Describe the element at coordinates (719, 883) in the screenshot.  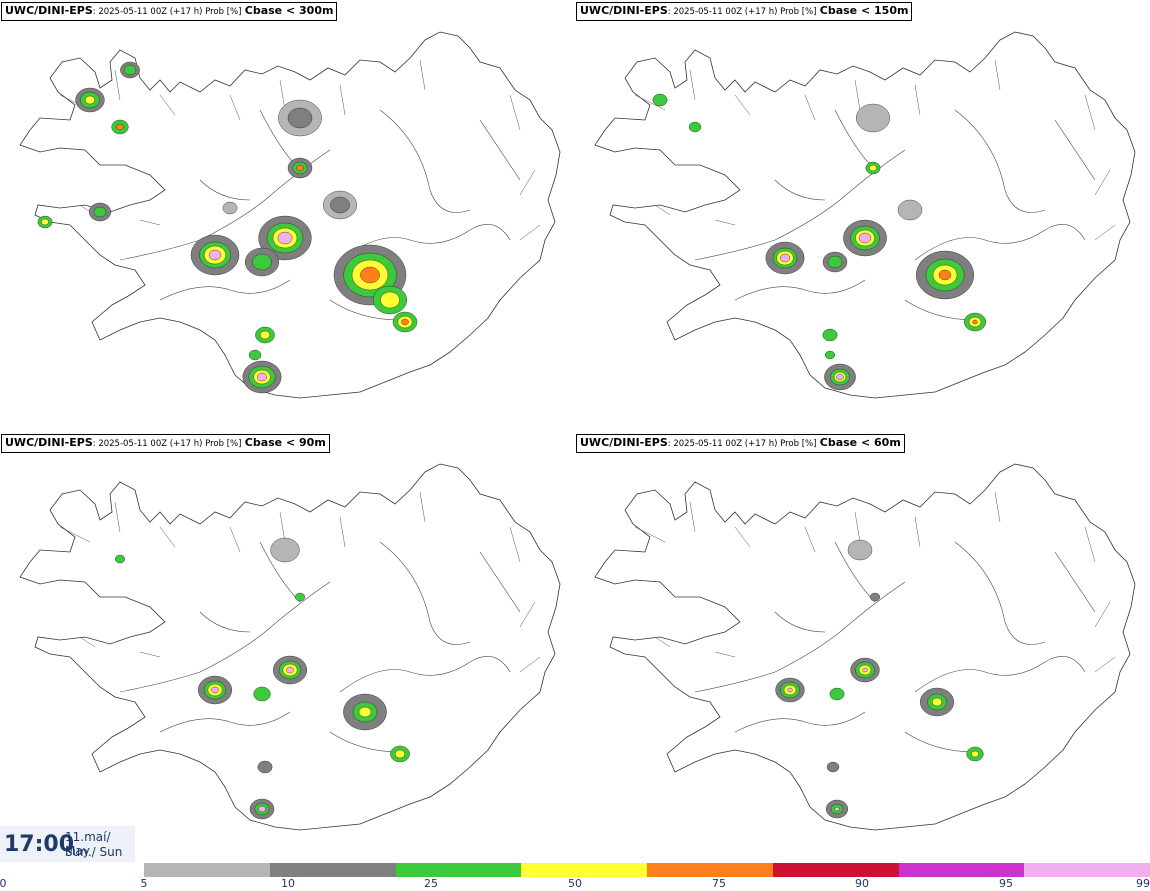
I see `colorbar-tick-label: 75` at that location.